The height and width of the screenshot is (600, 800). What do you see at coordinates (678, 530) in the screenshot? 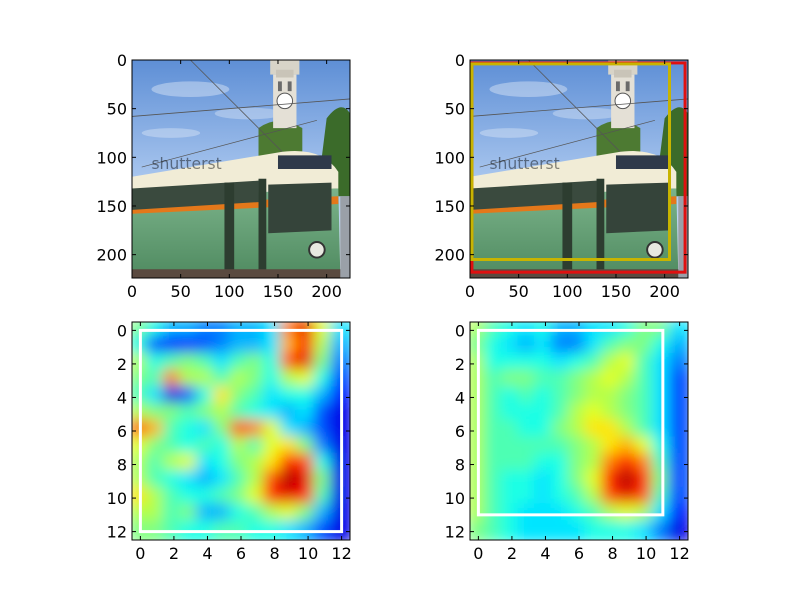
I see `heatmap-cell` at bounding box center [678, 530].